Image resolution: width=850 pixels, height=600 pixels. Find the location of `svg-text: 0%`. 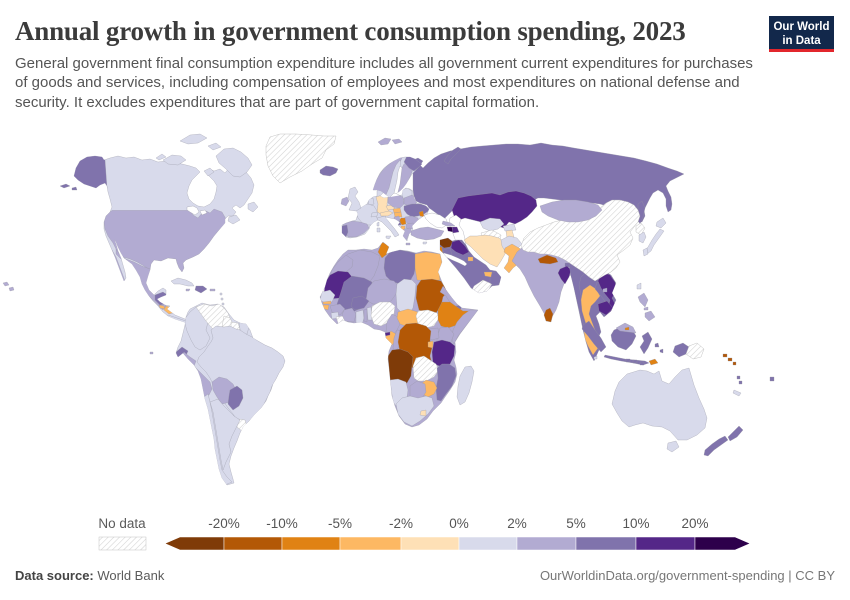

svg-text: 0% is located at coordinates (459, 523).